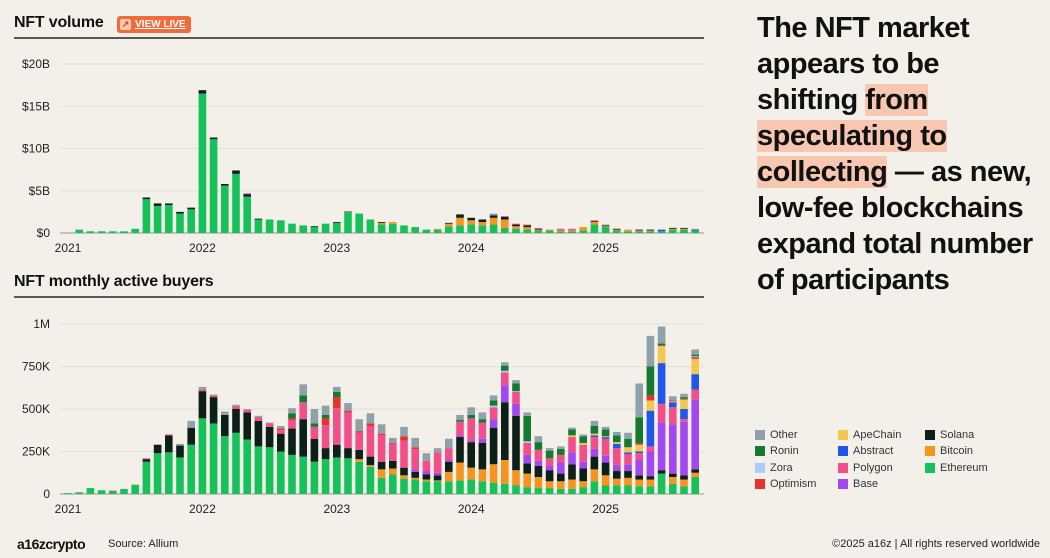 The width and height of the screenshot is (1050, 558). Describe the element at coordinates (143, 544) in the screenshot. I see `source-note: Source: Allium` at that location.